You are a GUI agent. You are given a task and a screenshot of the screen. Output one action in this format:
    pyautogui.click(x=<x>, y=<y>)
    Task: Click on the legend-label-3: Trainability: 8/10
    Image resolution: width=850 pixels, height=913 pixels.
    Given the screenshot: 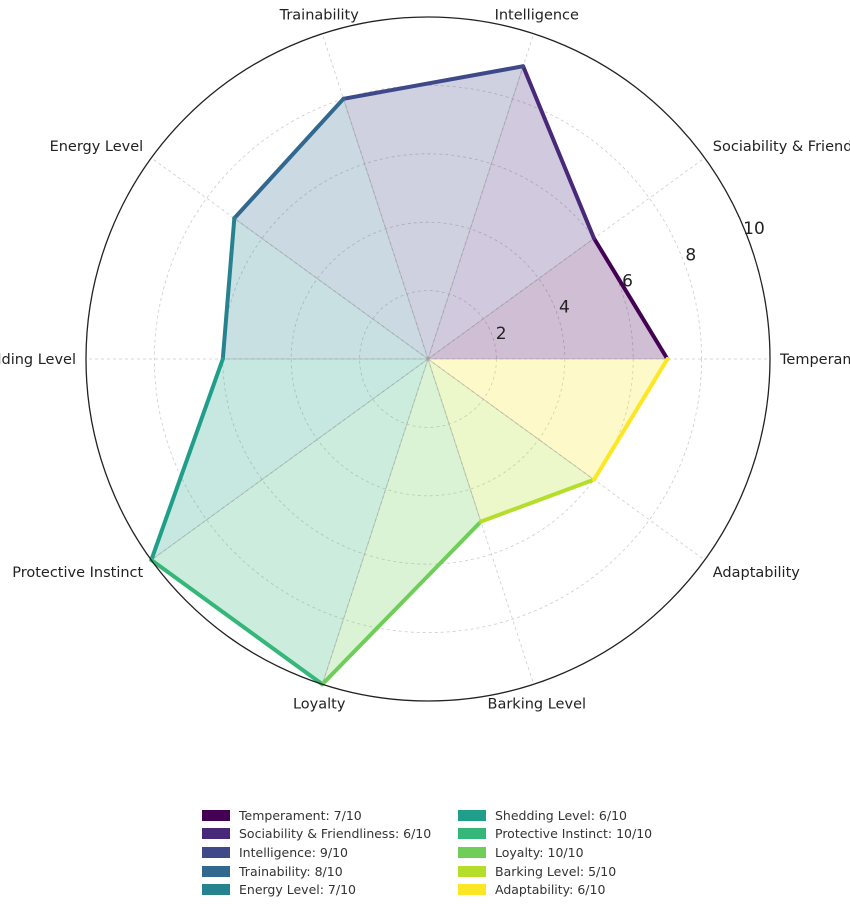 What is the action you would take?
    pyautogui.click(x=291, y=871)
    